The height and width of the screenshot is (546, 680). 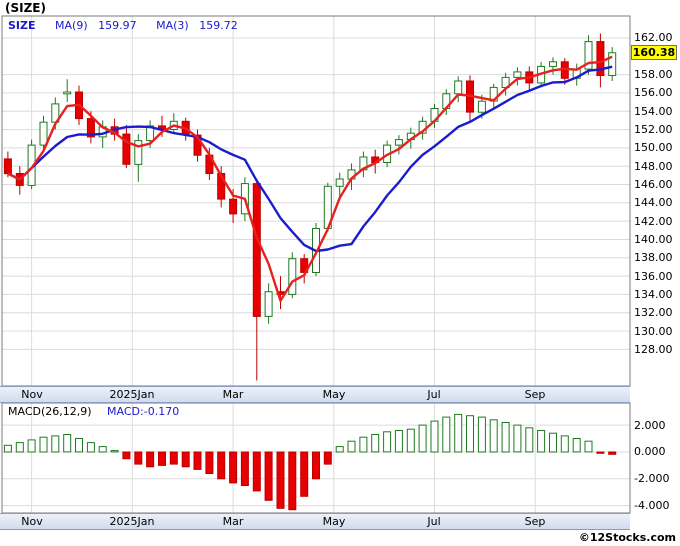 What do you see at coordinates (654, 52) in the screenshot?
I see `last-price-badge: 160.38` at bounding box center [654, 52].